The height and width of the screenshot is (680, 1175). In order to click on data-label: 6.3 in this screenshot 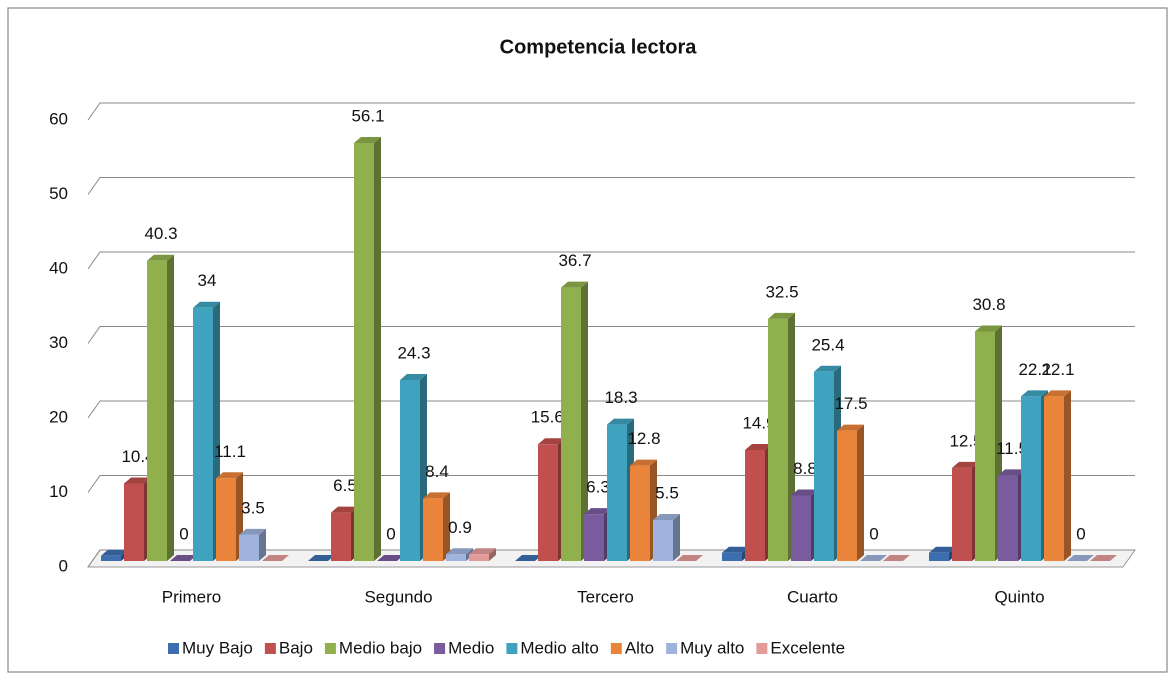, I will do `click(598, 487)`.